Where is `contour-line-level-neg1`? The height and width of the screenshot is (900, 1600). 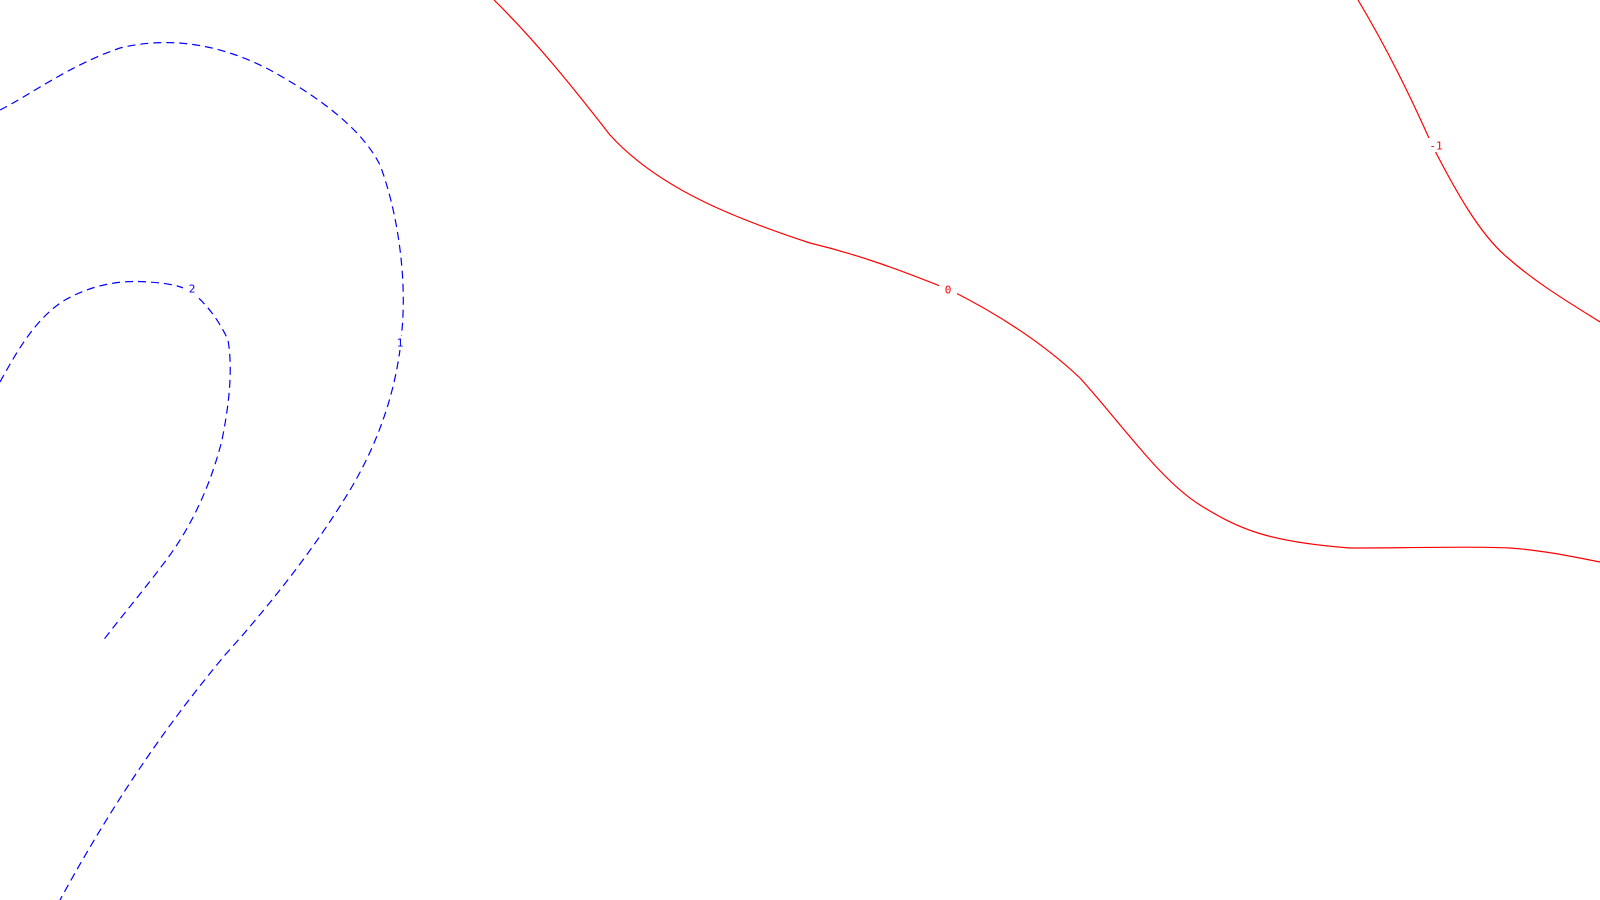 contour-line-level-neg1 is located at coordinates (1478, 161).